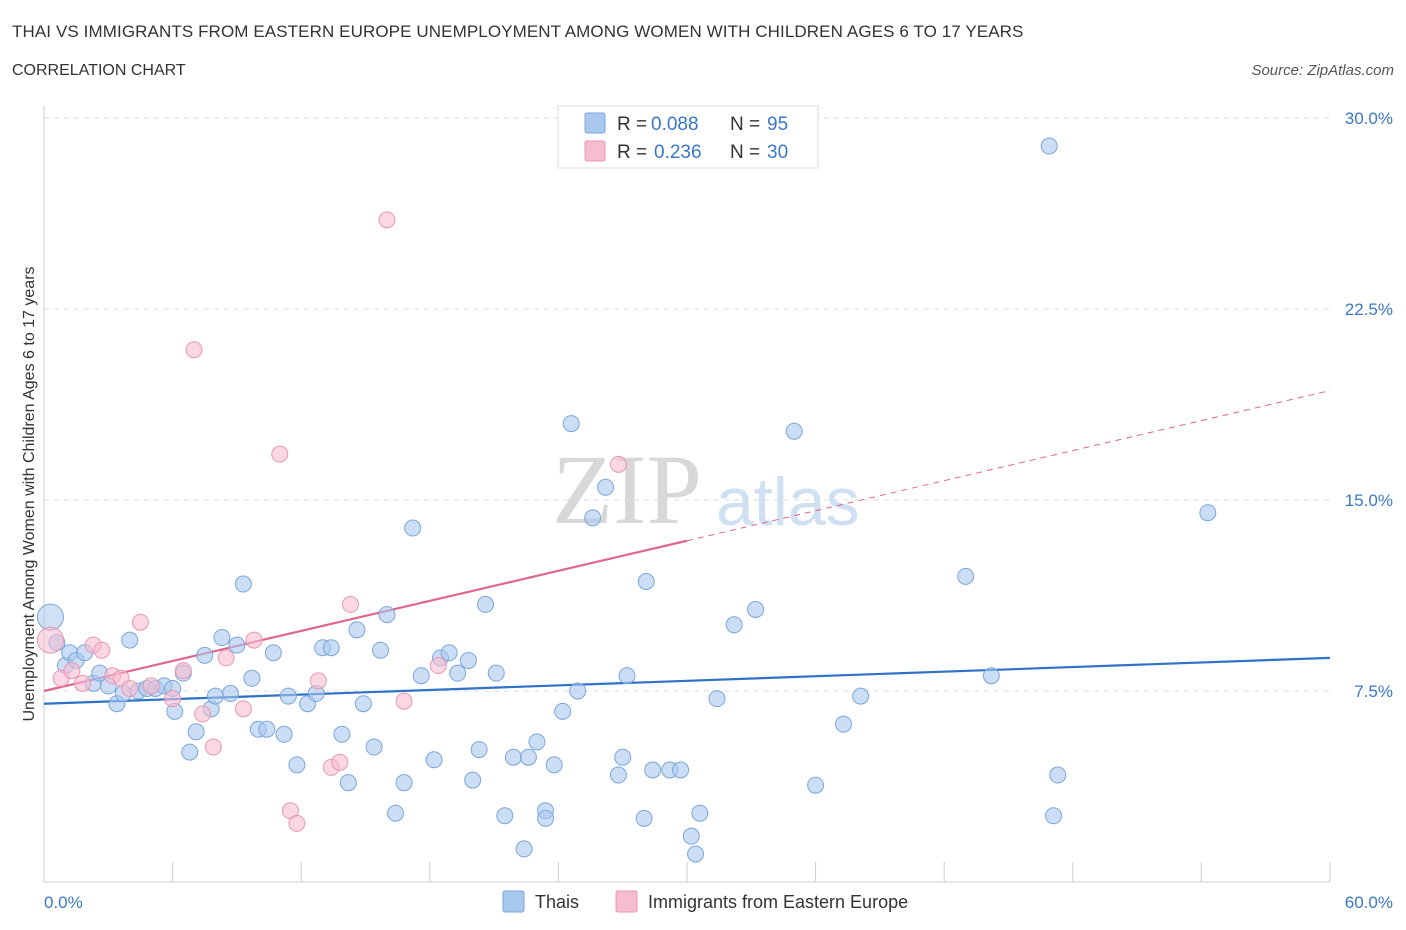 This screenshot has height=930, width=1406. What do you see at coordinates (675, 124) in the screenshot?
I see `thais-r-value: 0.088` at bounding box center [675, 124].